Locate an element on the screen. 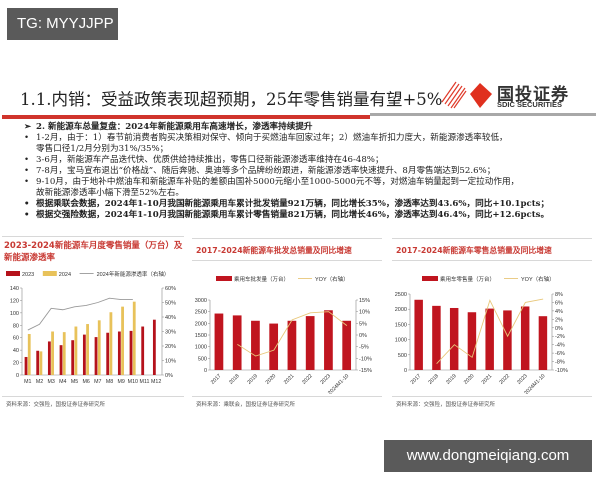  svg-text: 40% is located at coordinates (170, 318).